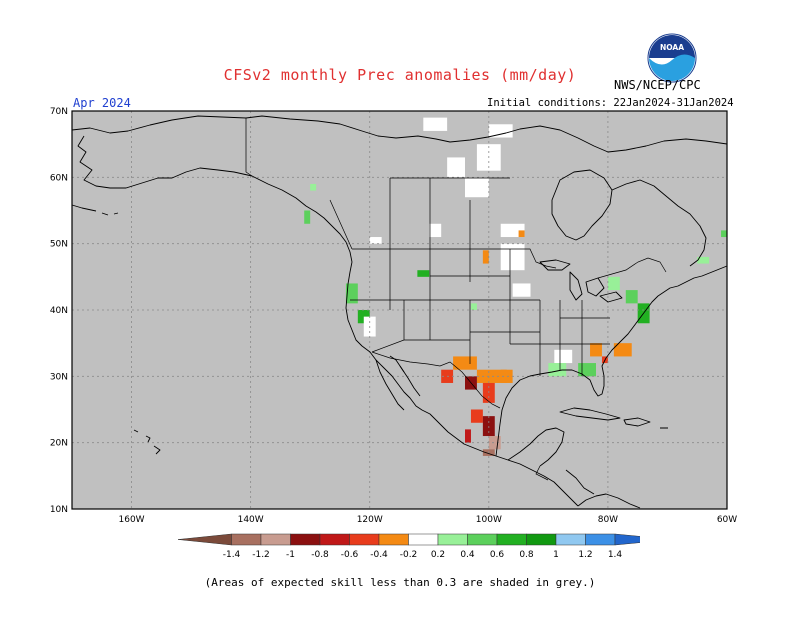  What do you see at coordinates (102, 103) in the screenshot?
I see `month-label: Apr 2024` at bounding box center [102, 103].